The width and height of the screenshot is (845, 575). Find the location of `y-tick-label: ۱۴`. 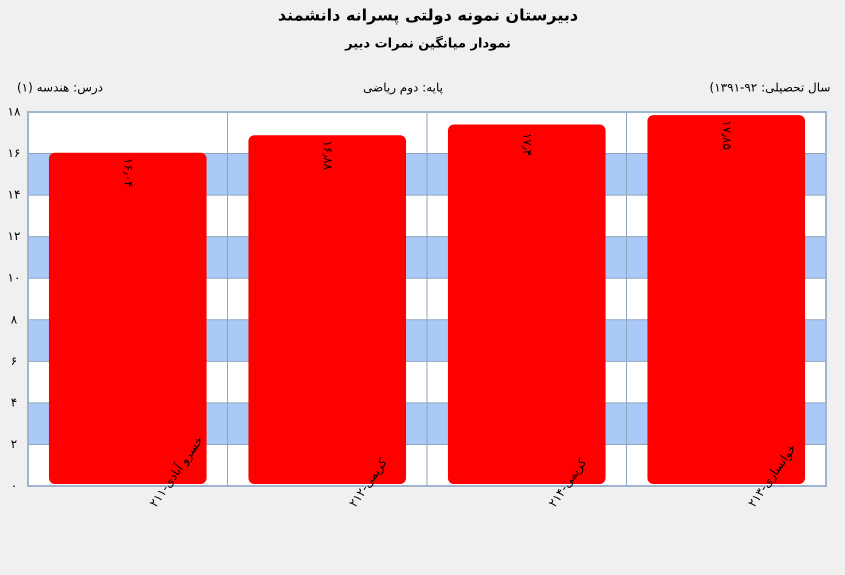

y-tick-label: ۱۴ is located at coordinates (14, 195).